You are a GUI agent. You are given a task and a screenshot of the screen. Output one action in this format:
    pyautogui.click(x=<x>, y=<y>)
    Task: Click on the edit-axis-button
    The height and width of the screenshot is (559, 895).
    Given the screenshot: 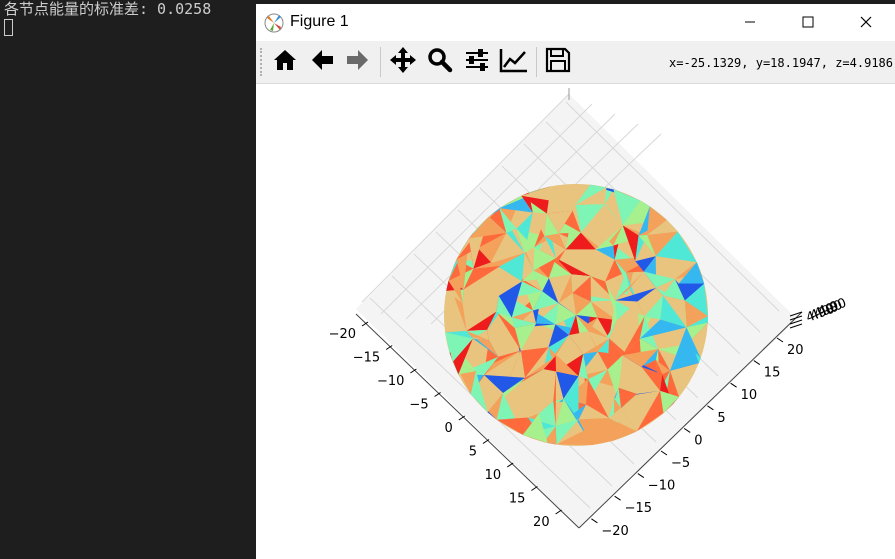 What is the action you would take?
    pyautogui.click(x=514, y=62)
    